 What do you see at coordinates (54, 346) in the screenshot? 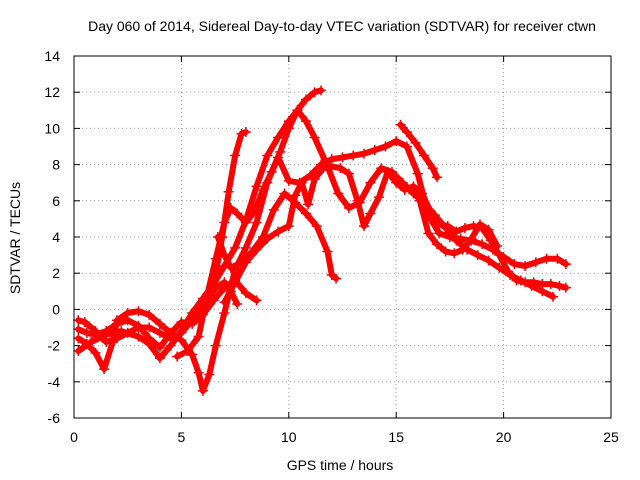
I see `y-tick-label: -2` at bounding box center [54, 346].